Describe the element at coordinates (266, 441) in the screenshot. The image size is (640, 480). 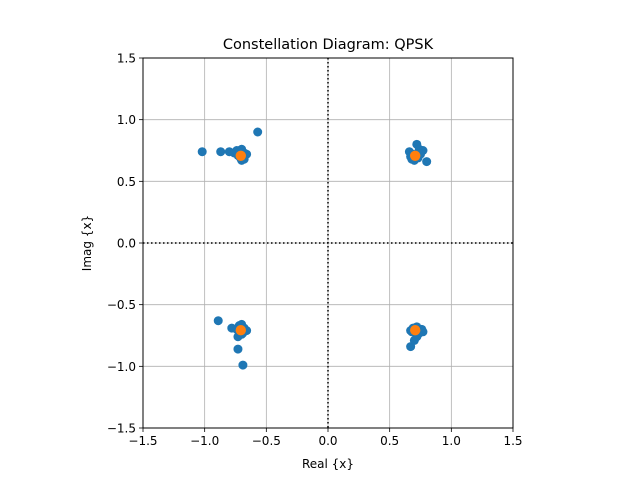
I see `x-tick-label: −0.5` at that location.